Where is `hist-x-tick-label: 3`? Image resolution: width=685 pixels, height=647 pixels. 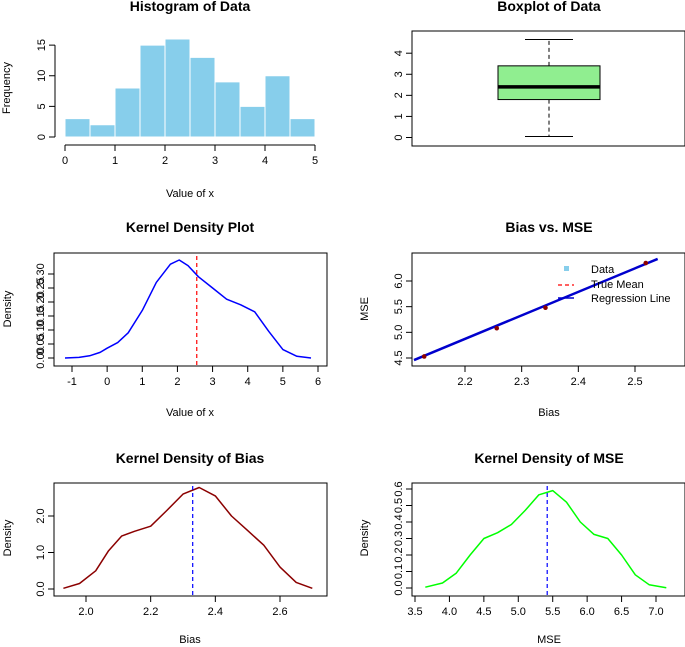
hist-x-tick-label: 3 is located at coordinates (215, 161).